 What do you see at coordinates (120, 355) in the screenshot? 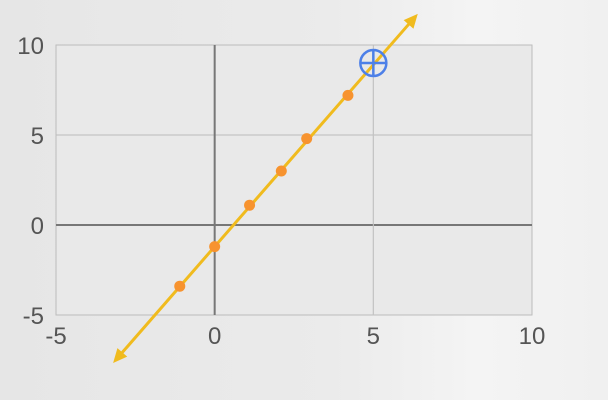
I see `line-arrow-start` at bounding box center [120, 355].